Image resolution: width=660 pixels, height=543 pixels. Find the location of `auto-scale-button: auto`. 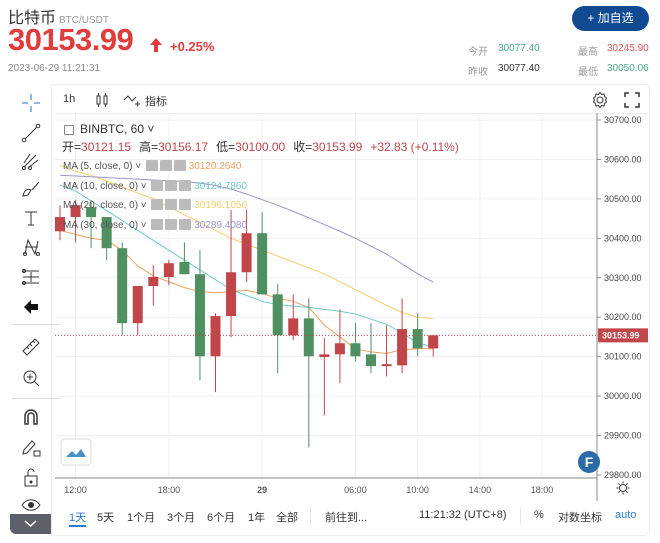

auto-scale-button: auto is located at coordinates (626, 515).